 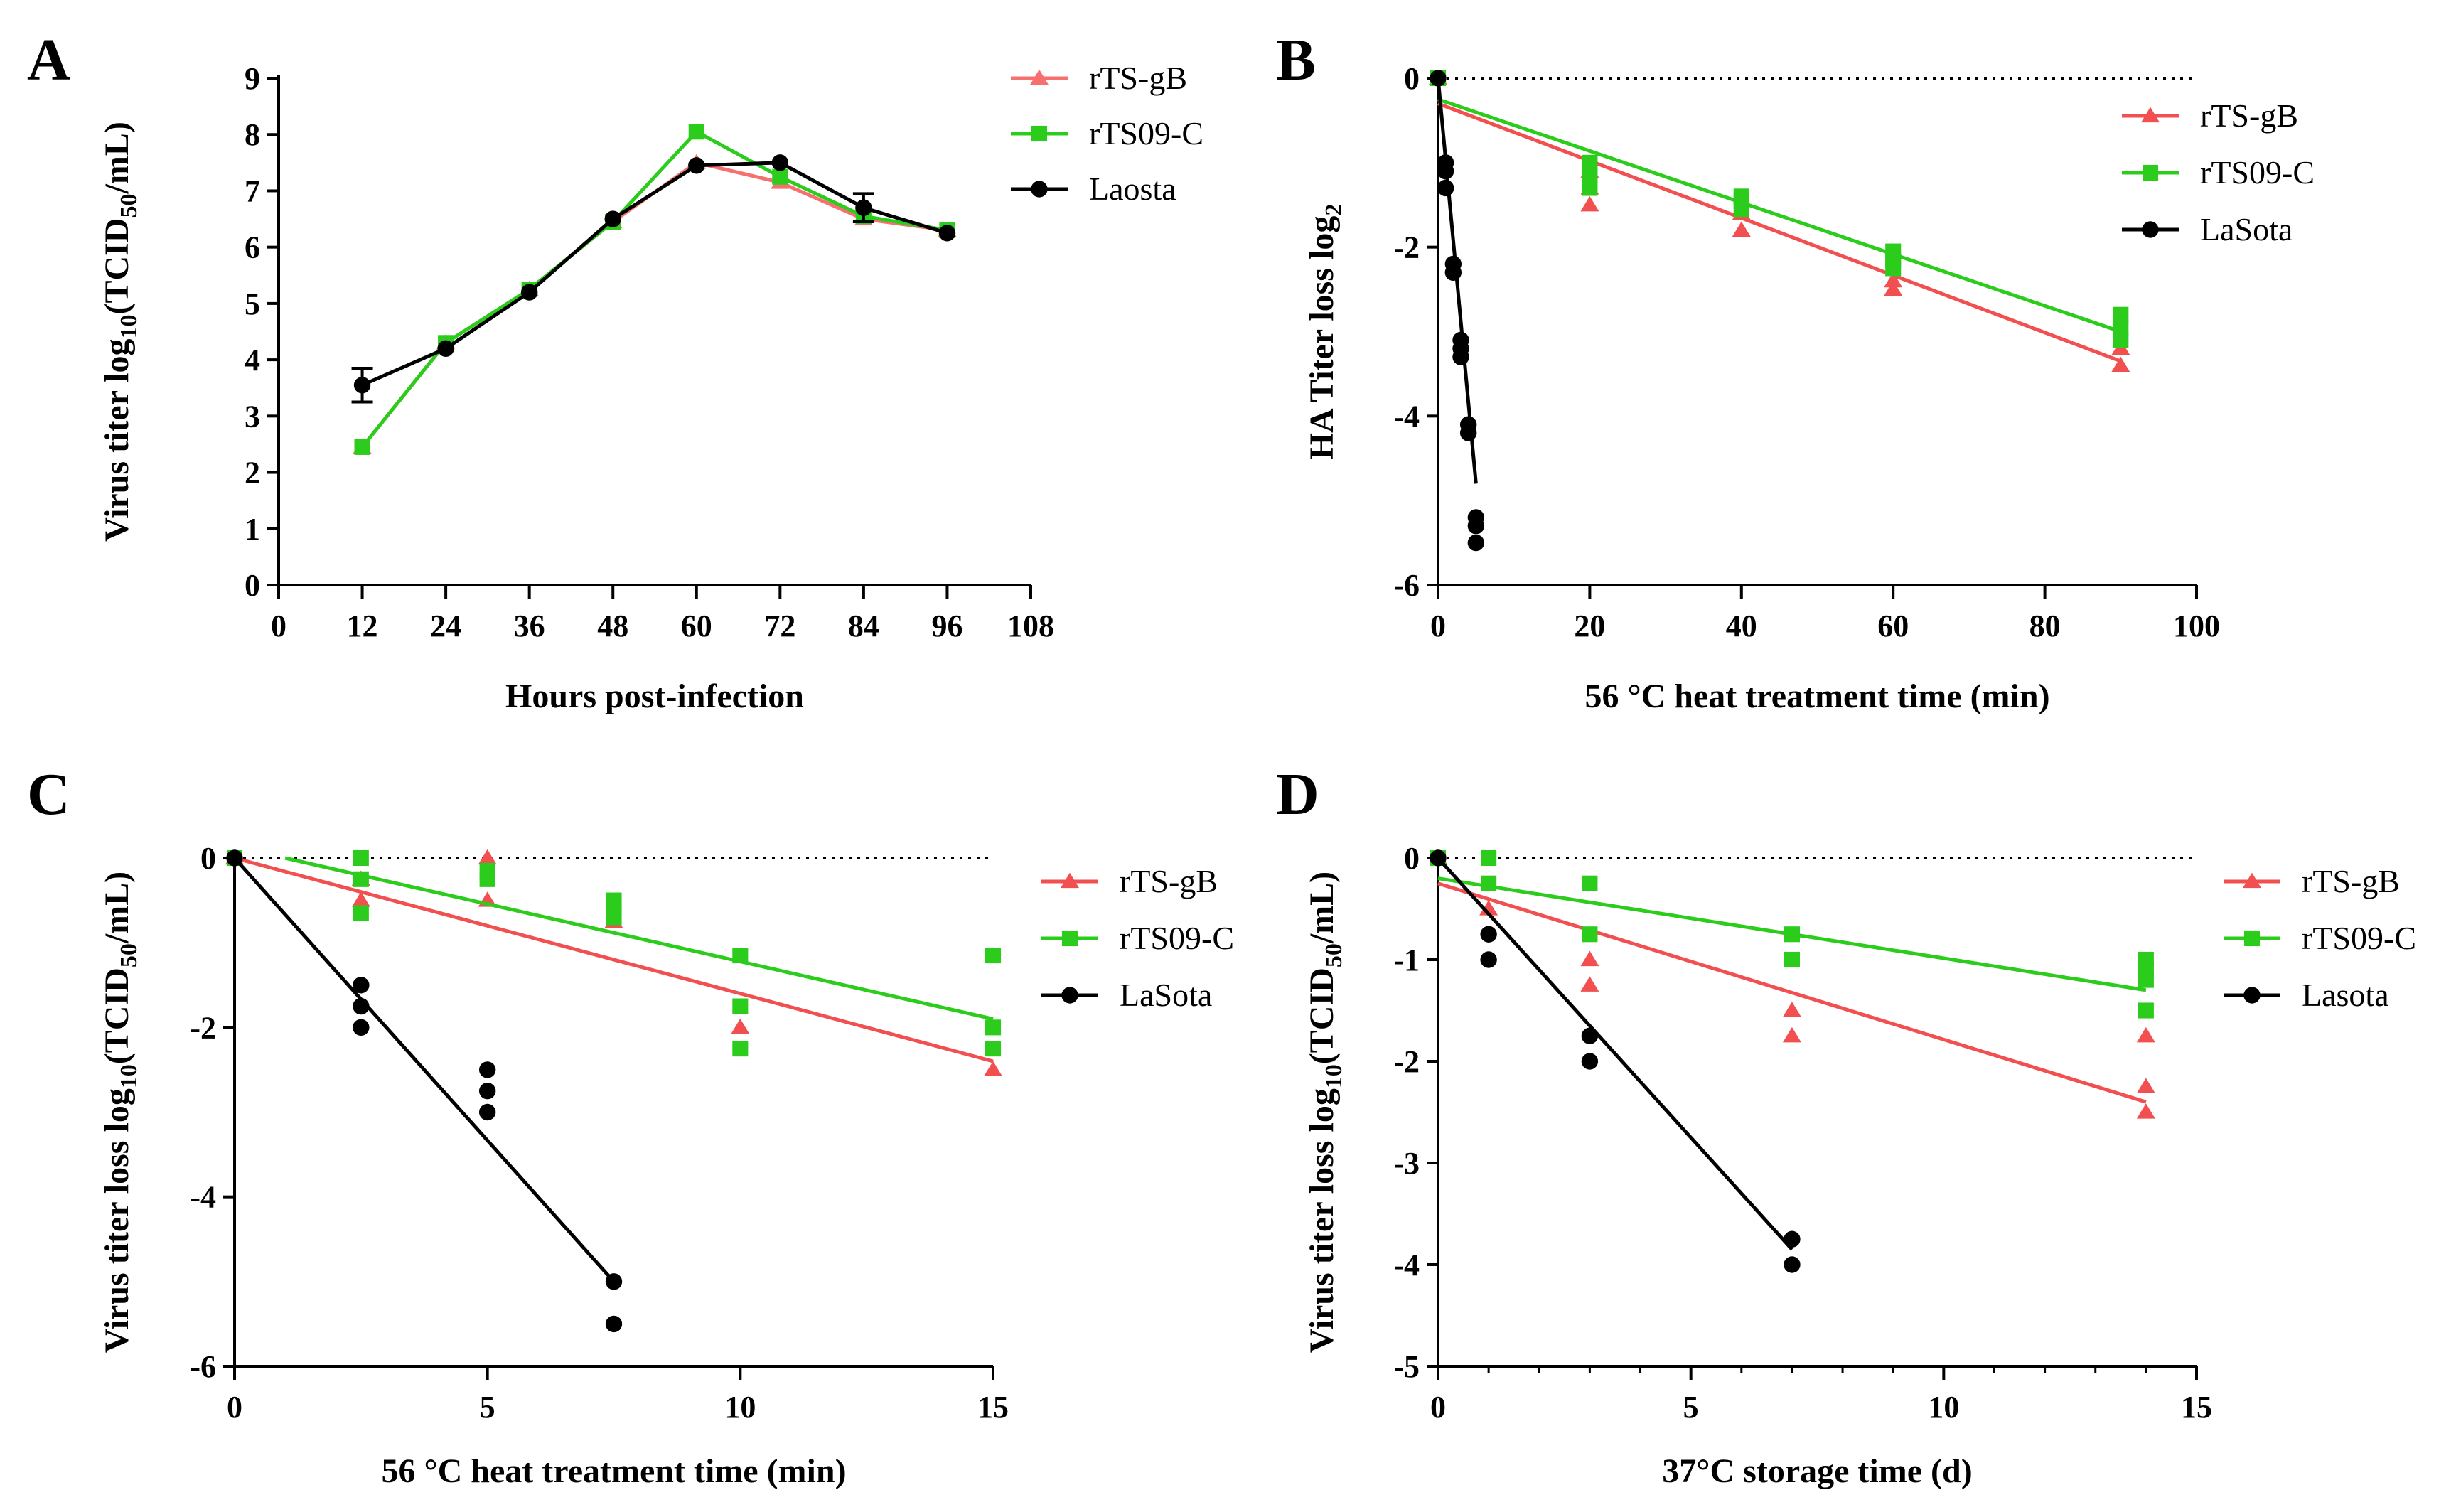 What do you see at coordinates (696, 625) in the screenshot?
I see `x-tick-label: 60` at bounding box center [696, 625].